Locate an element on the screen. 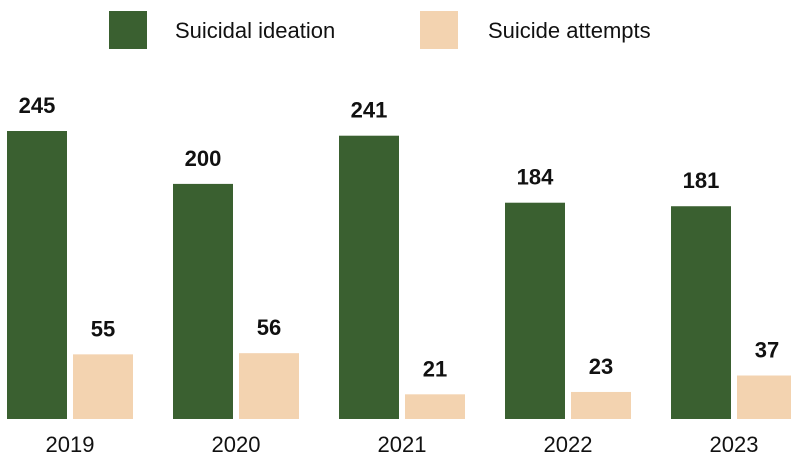  x-tick-label-2021: 2021 is located at coordinates (402, 444).